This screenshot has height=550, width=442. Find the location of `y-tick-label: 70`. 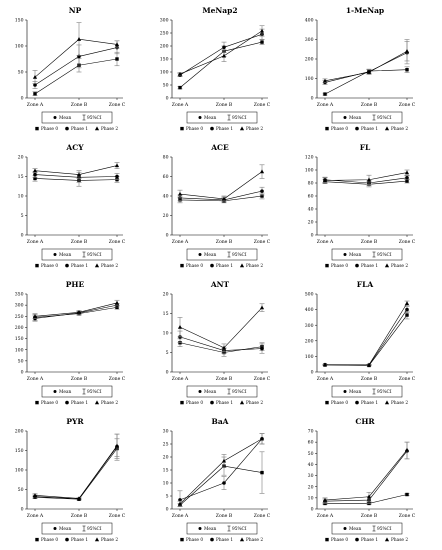

y-tick-label: 70 is located at coordinates (311, 432).